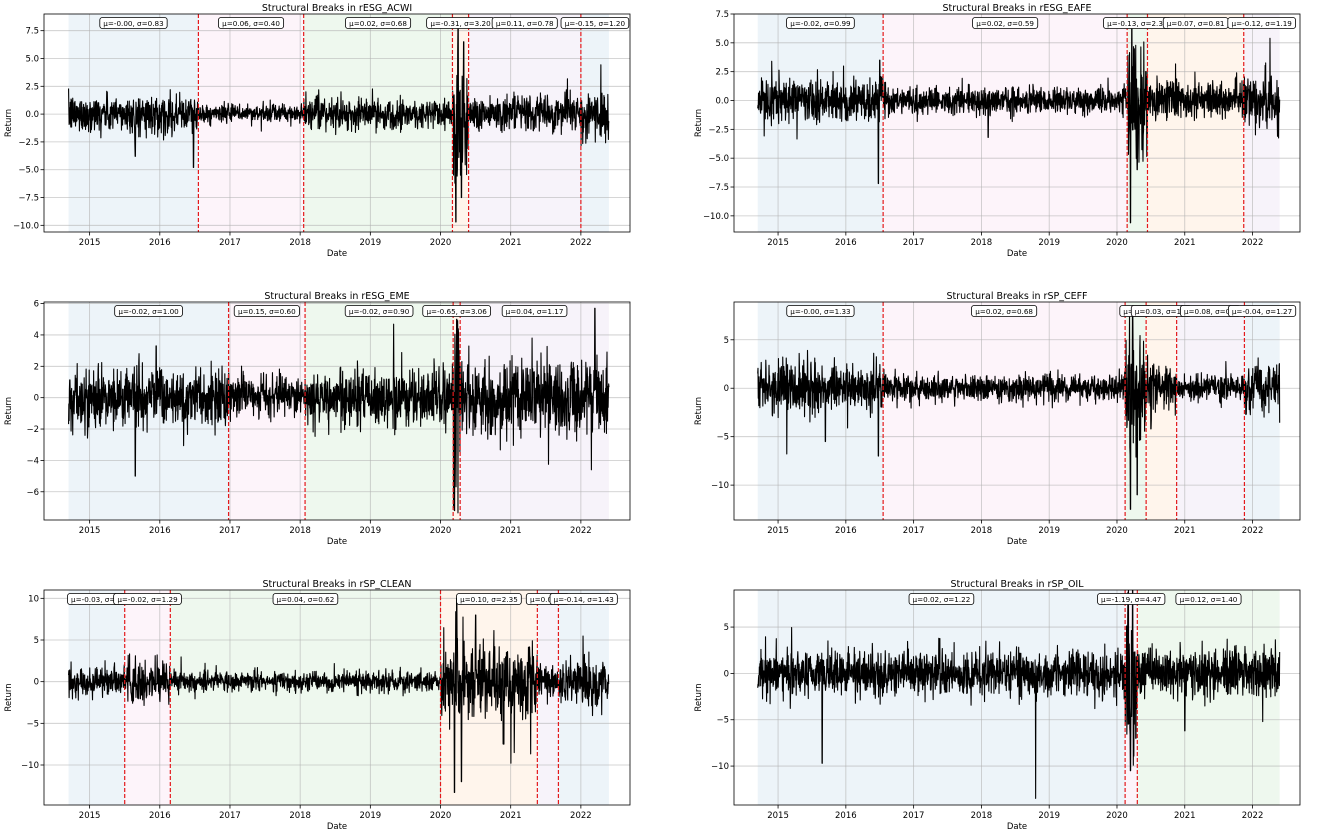 The height and width of the screenshot is (832, 1325). I want to click on y-tick-label: 2, so click(36, 367).